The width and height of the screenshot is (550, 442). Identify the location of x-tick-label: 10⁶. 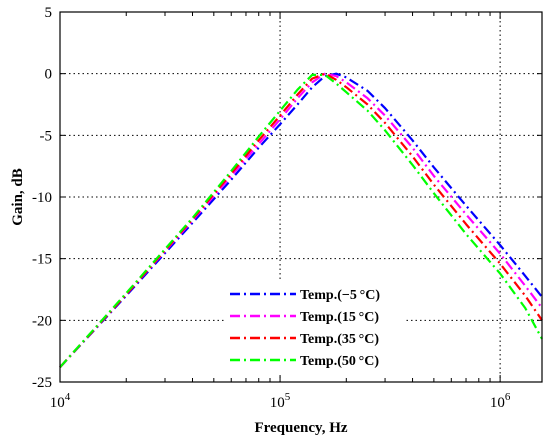
(500, 401).